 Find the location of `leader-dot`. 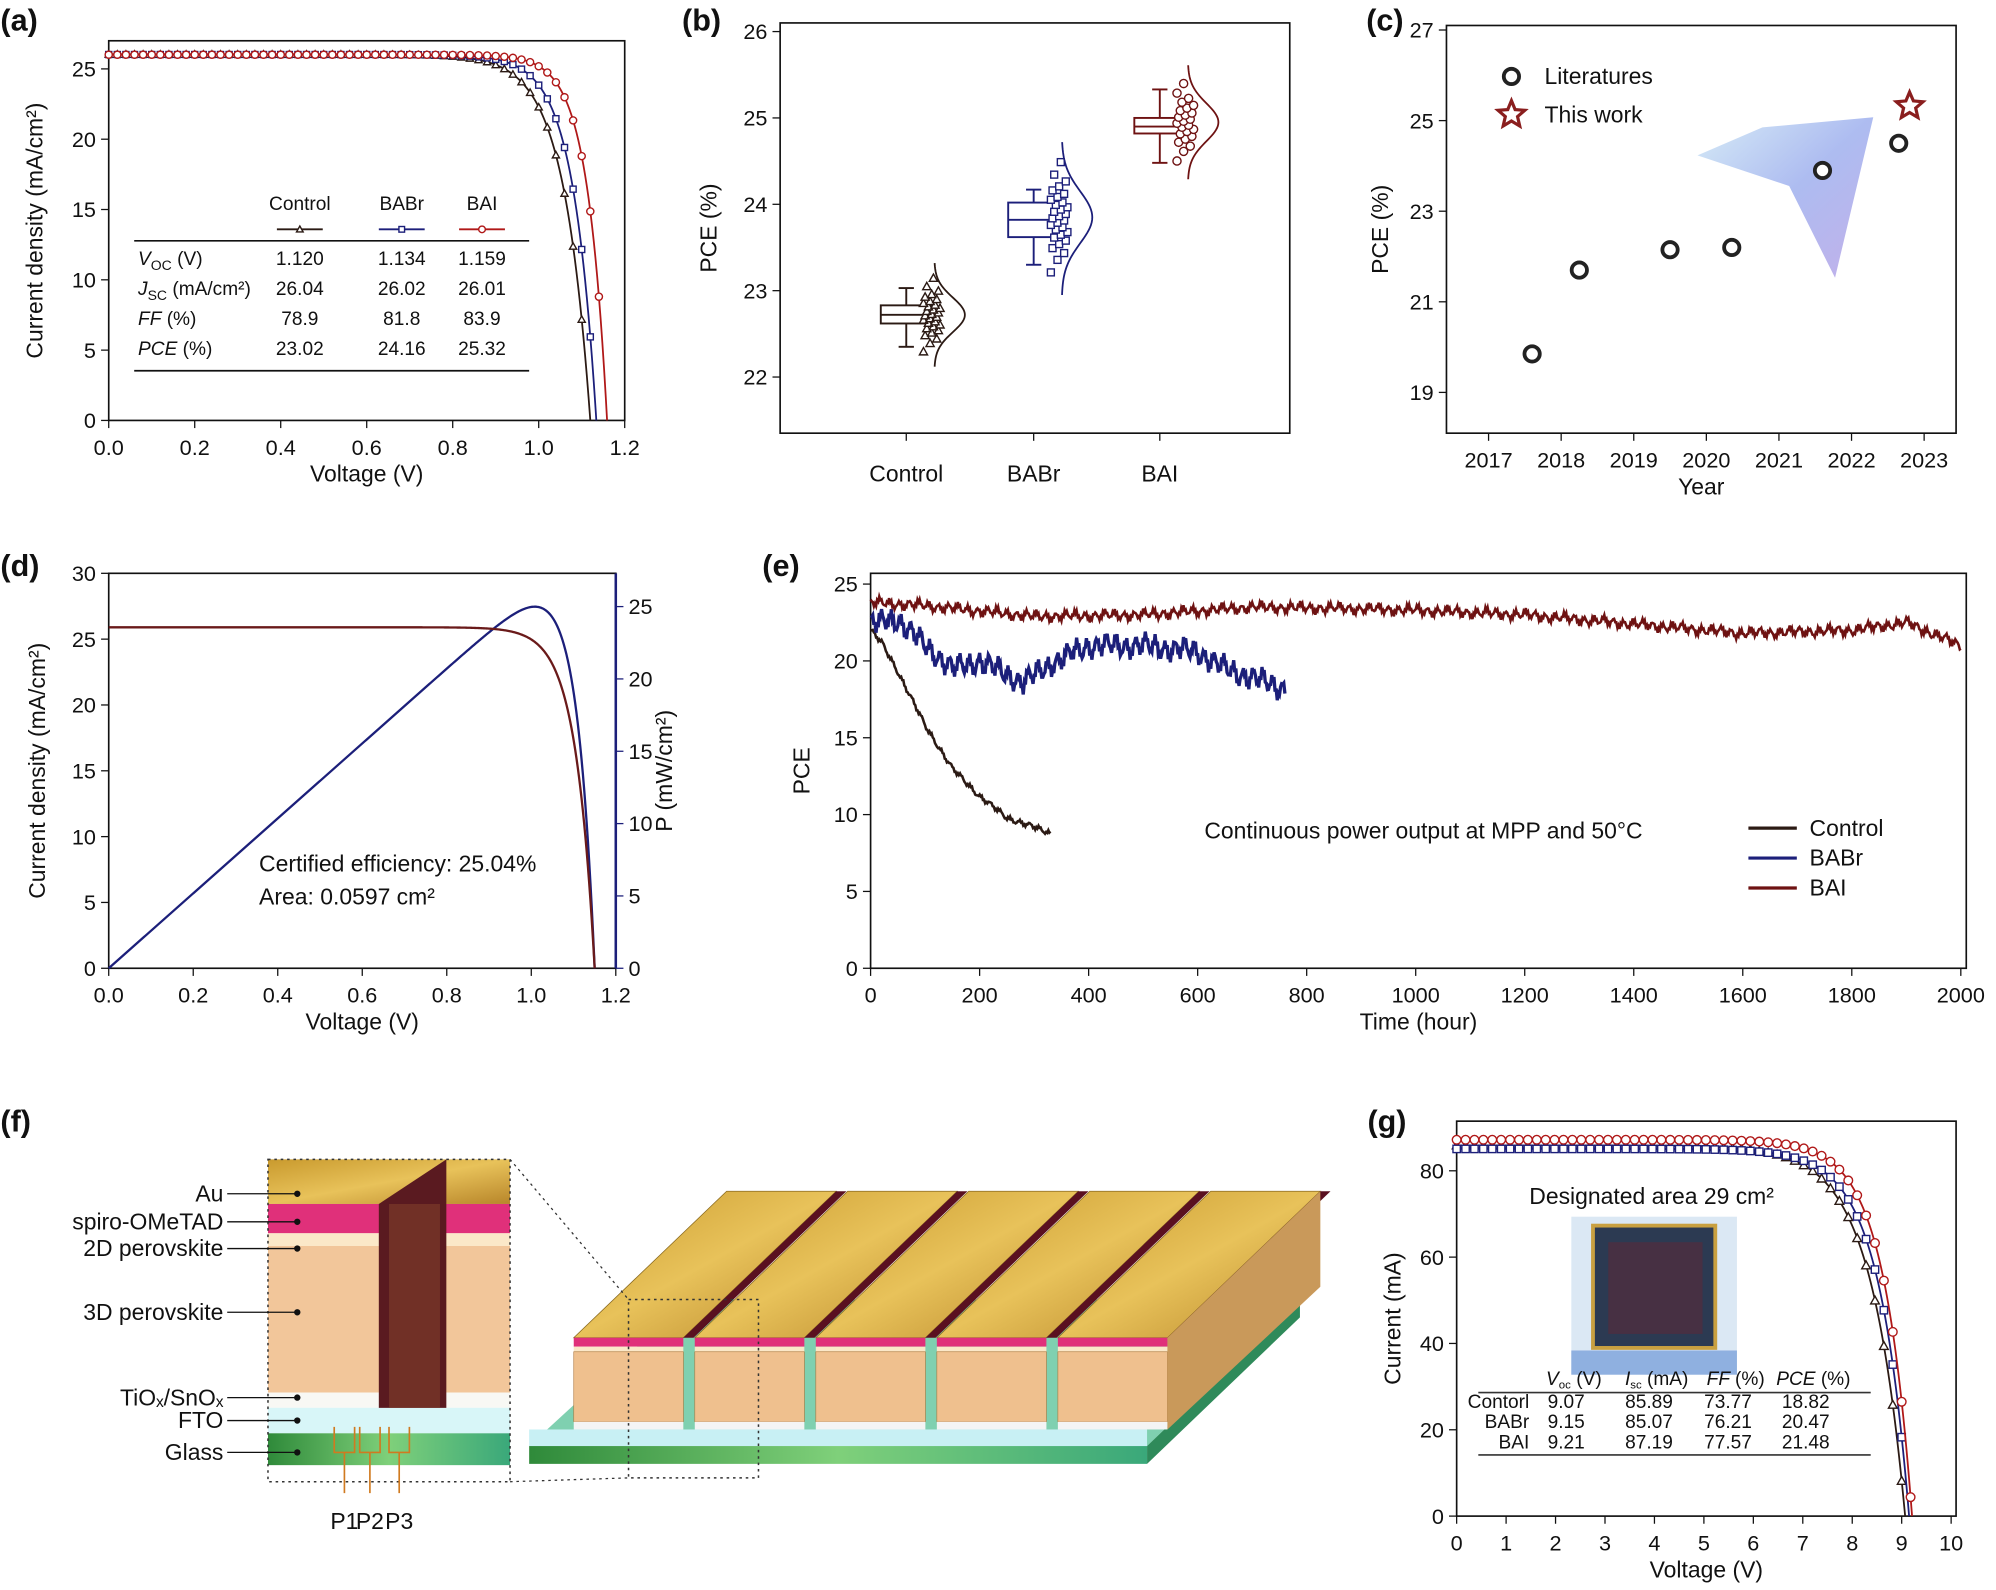

leader-dot is located at coordinates (297, 1193).